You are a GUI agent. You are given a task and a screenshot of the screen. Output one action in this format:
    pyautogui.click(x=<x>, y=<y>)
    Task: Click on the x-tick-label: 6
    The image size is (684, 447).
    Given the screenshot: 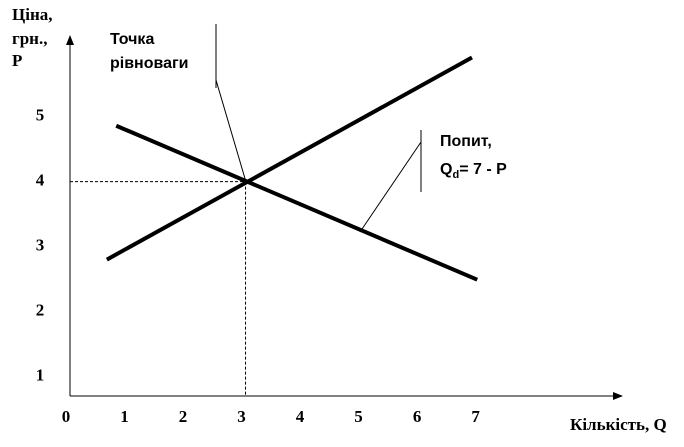 What is the action you would take?
    pyautogui.click(x=417, y=416)
    